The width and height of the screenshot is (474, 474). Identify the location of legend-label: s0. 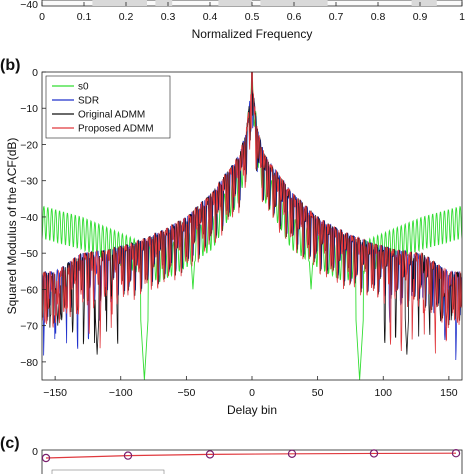
(83, 87).